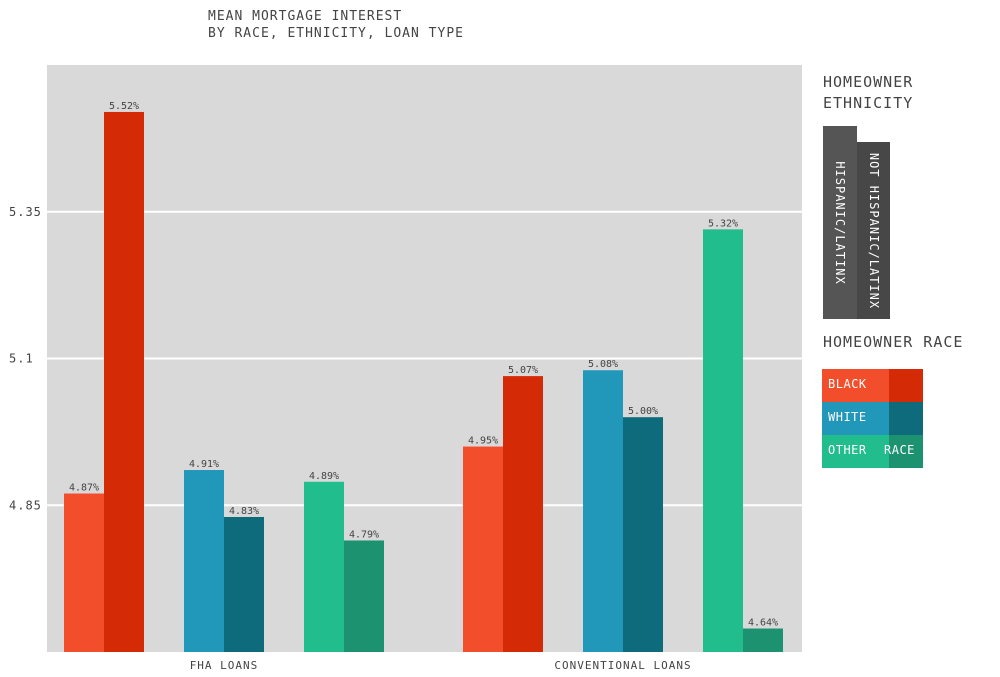 This screenshot has height=677, width=1000. What do you see at coordinates (440, 665) in the screenshot?
I see `x-axis-labels: FHA LOANS CONVENTIONAL LOANS` at bounding box center [440, 665].